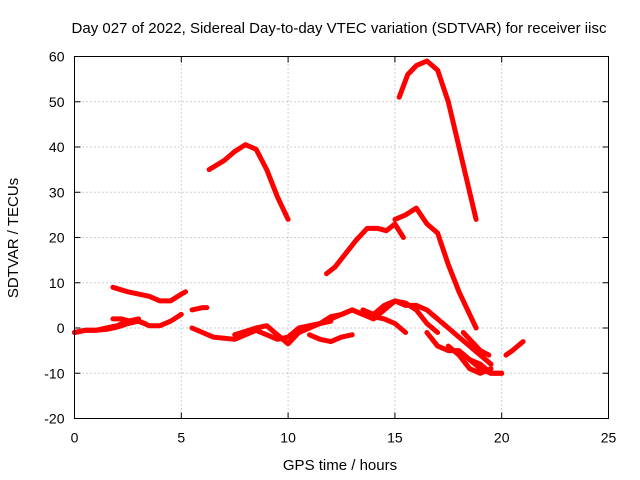  What do you see at coordinates (54, 419) in the screenshot?
I see `y-tick-label: -20` at bounding box center [54, 419].